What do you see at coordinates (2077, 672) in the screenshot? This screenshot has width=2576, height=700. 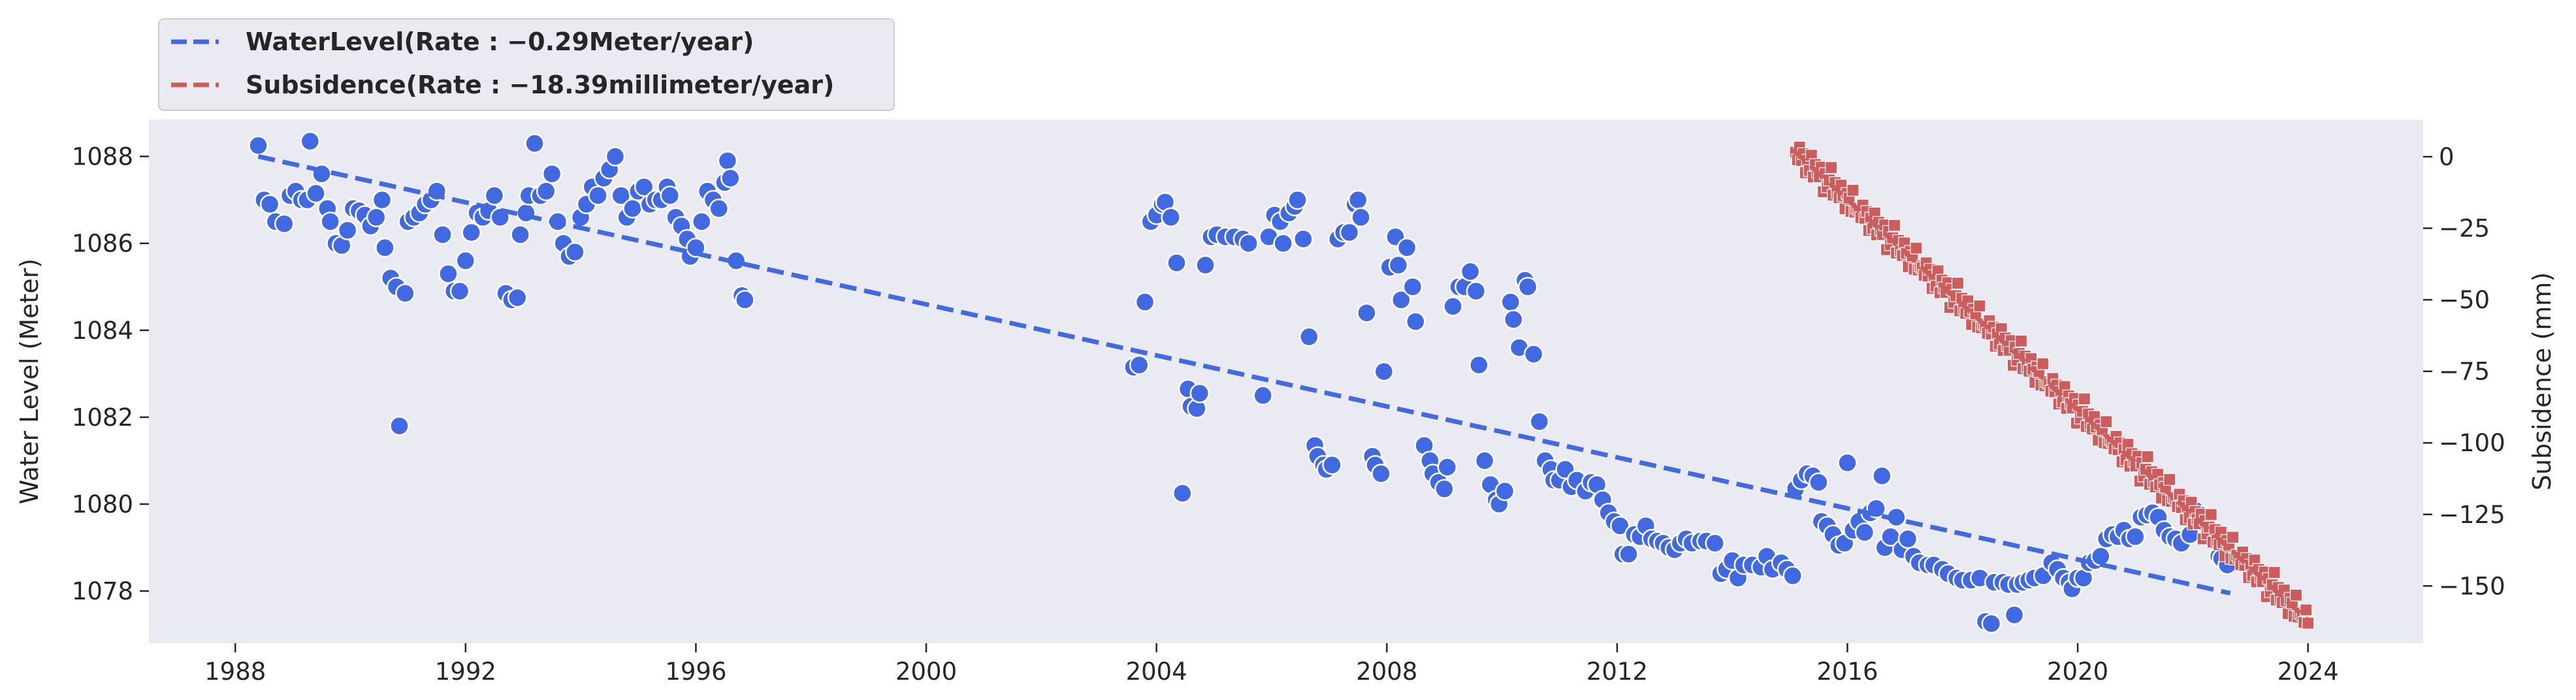 I see `x-tick-label: 2020` at bounding box center [2077, 672].